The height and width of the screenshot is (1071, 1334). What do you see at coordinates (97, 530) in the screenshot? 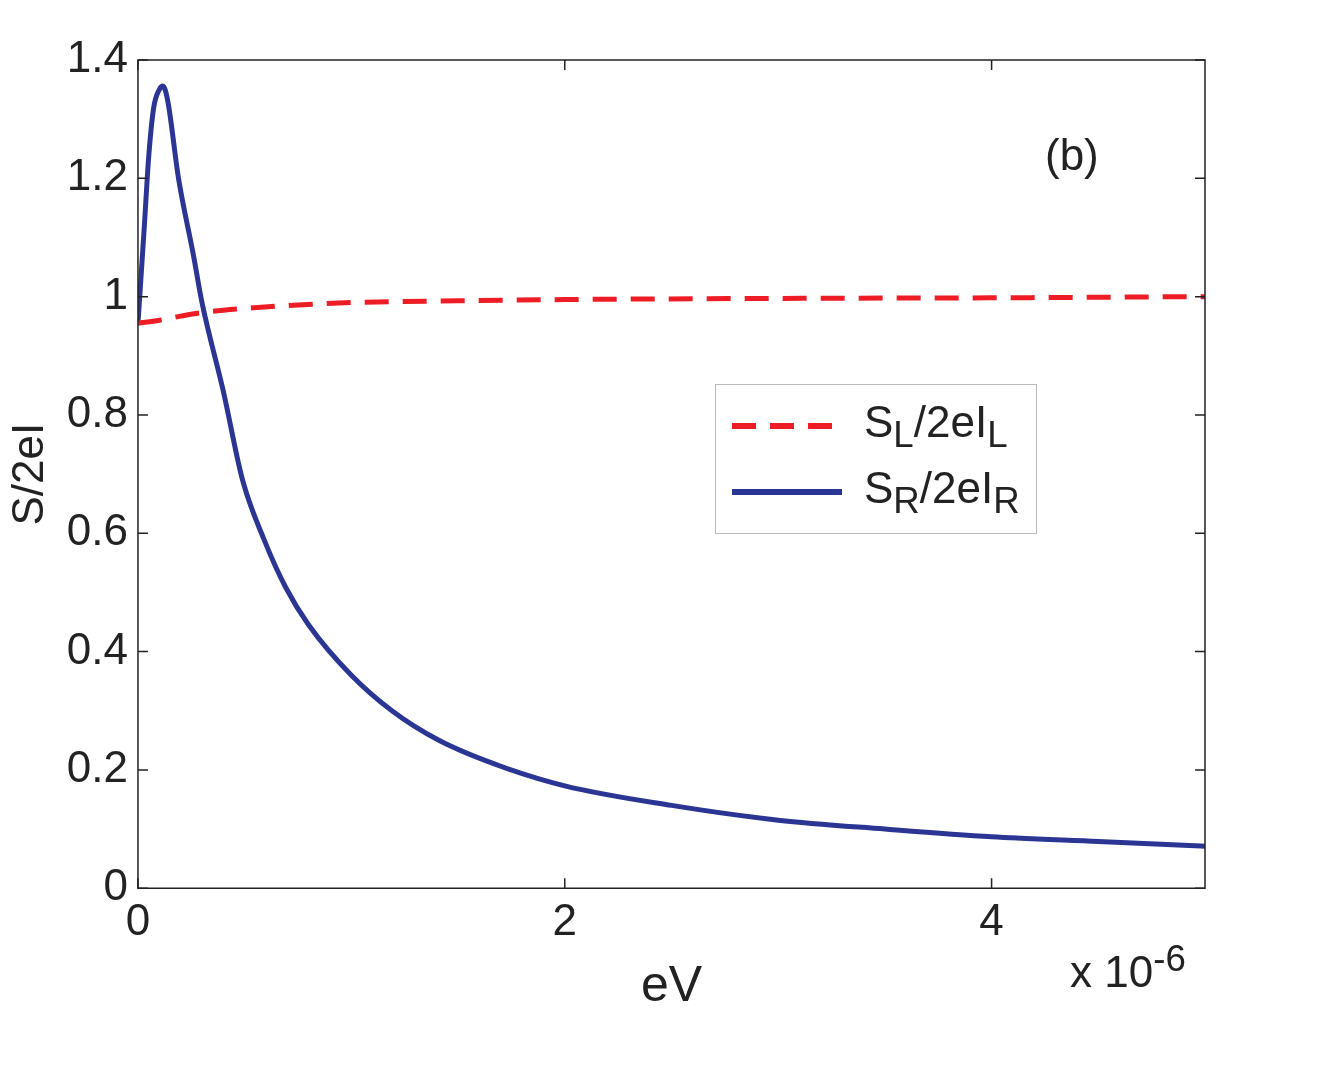
I see `y-tick-label: 0.6` at bounding box center [97, 530].